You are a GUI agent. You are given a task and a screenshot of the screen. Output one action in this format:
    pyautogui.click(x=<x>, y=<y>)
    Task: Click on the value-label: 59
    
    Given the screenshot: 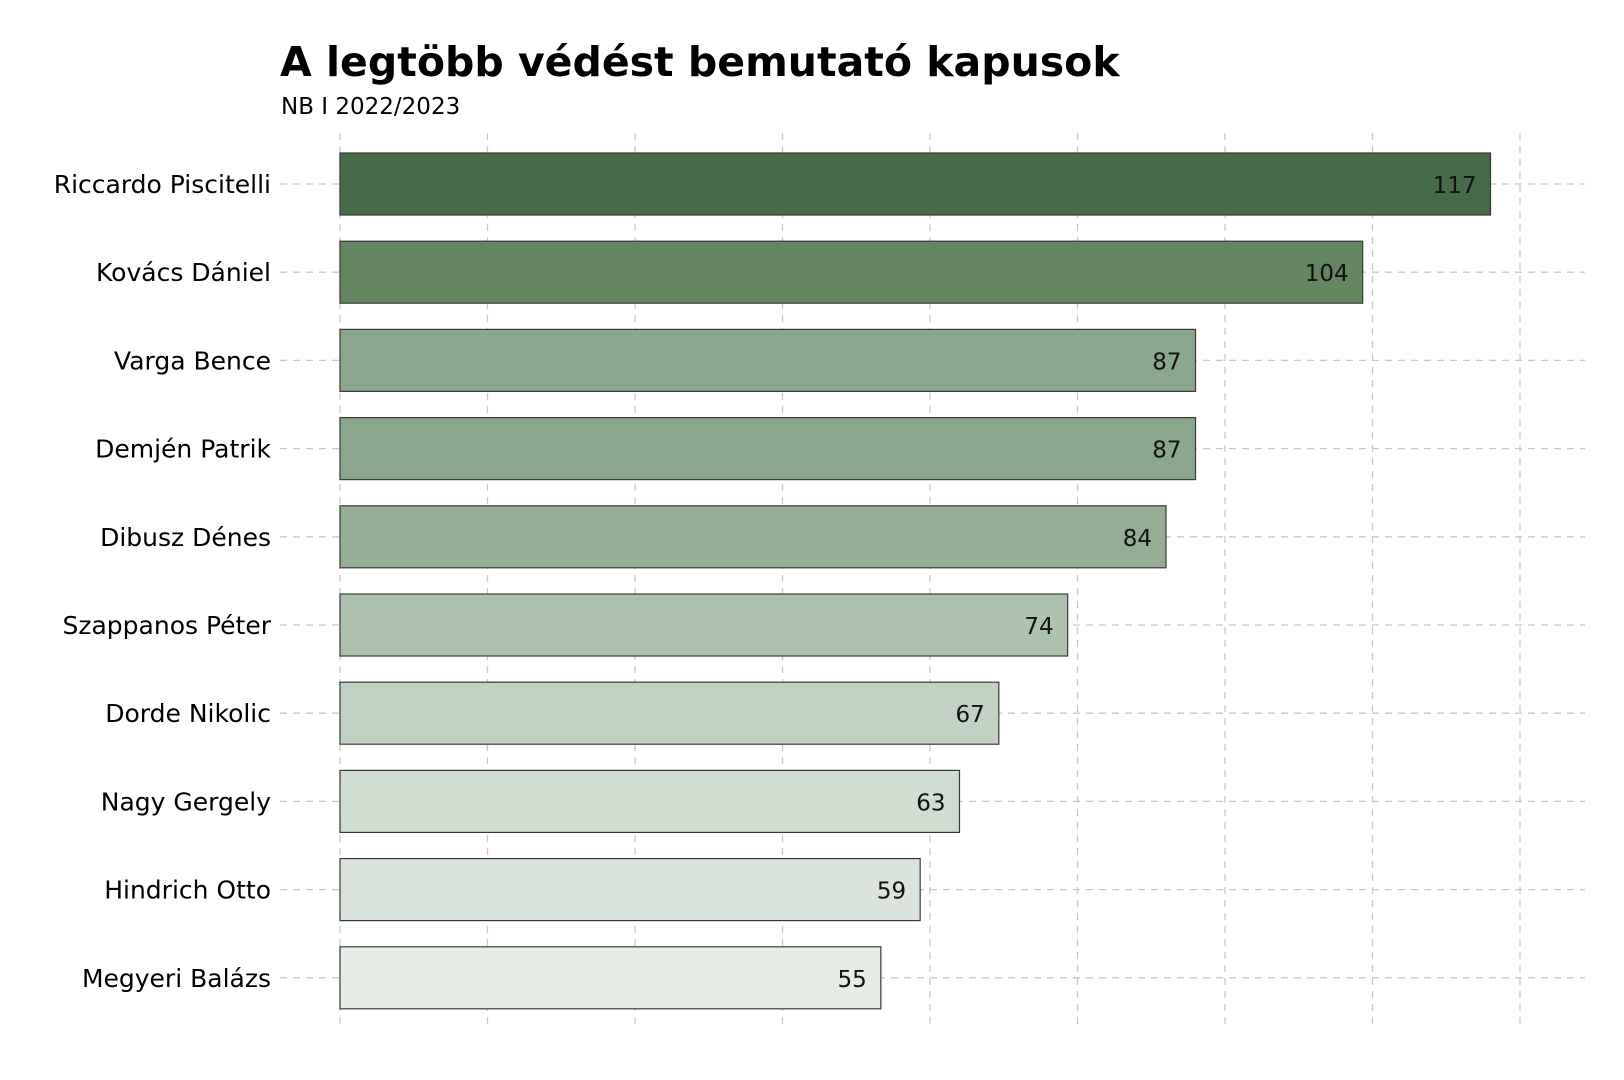 What is the action you would take?
    pyautogui.click(x=891, y=892)
    